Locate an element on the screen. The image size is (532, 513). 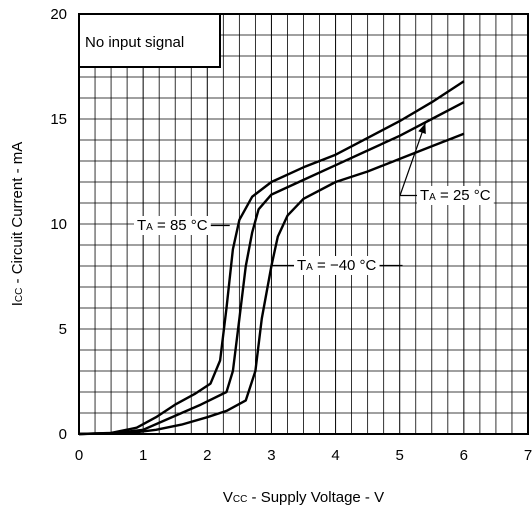
x-axis-title-rest: - Supply Voltage - V is located at coordinates (315, 497).